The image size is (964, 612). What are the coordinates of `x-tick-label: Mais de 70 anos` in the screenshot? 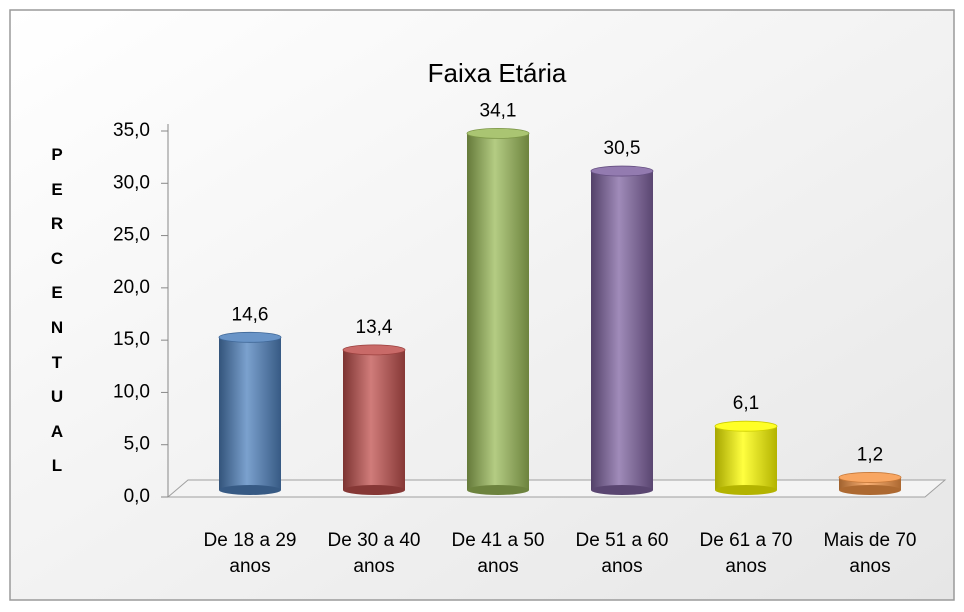 It's located at (870, 553).